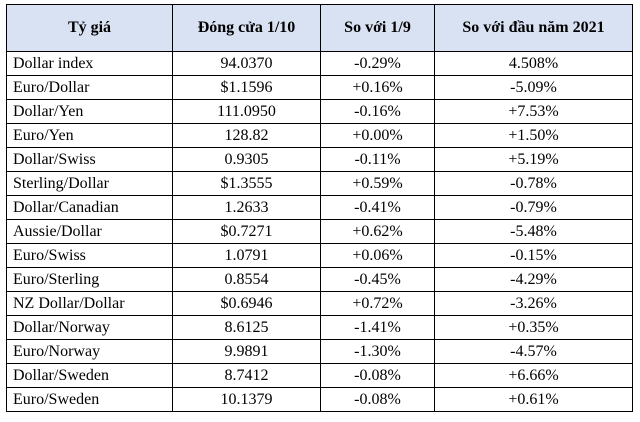 The height and width of the screenshot is (422, 640). I want to click on cell-close: 10.1379, so click(246, 399).